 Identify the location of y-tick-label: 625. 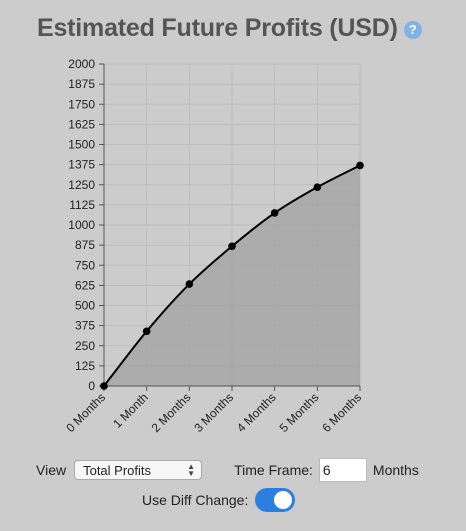
(85, 285).